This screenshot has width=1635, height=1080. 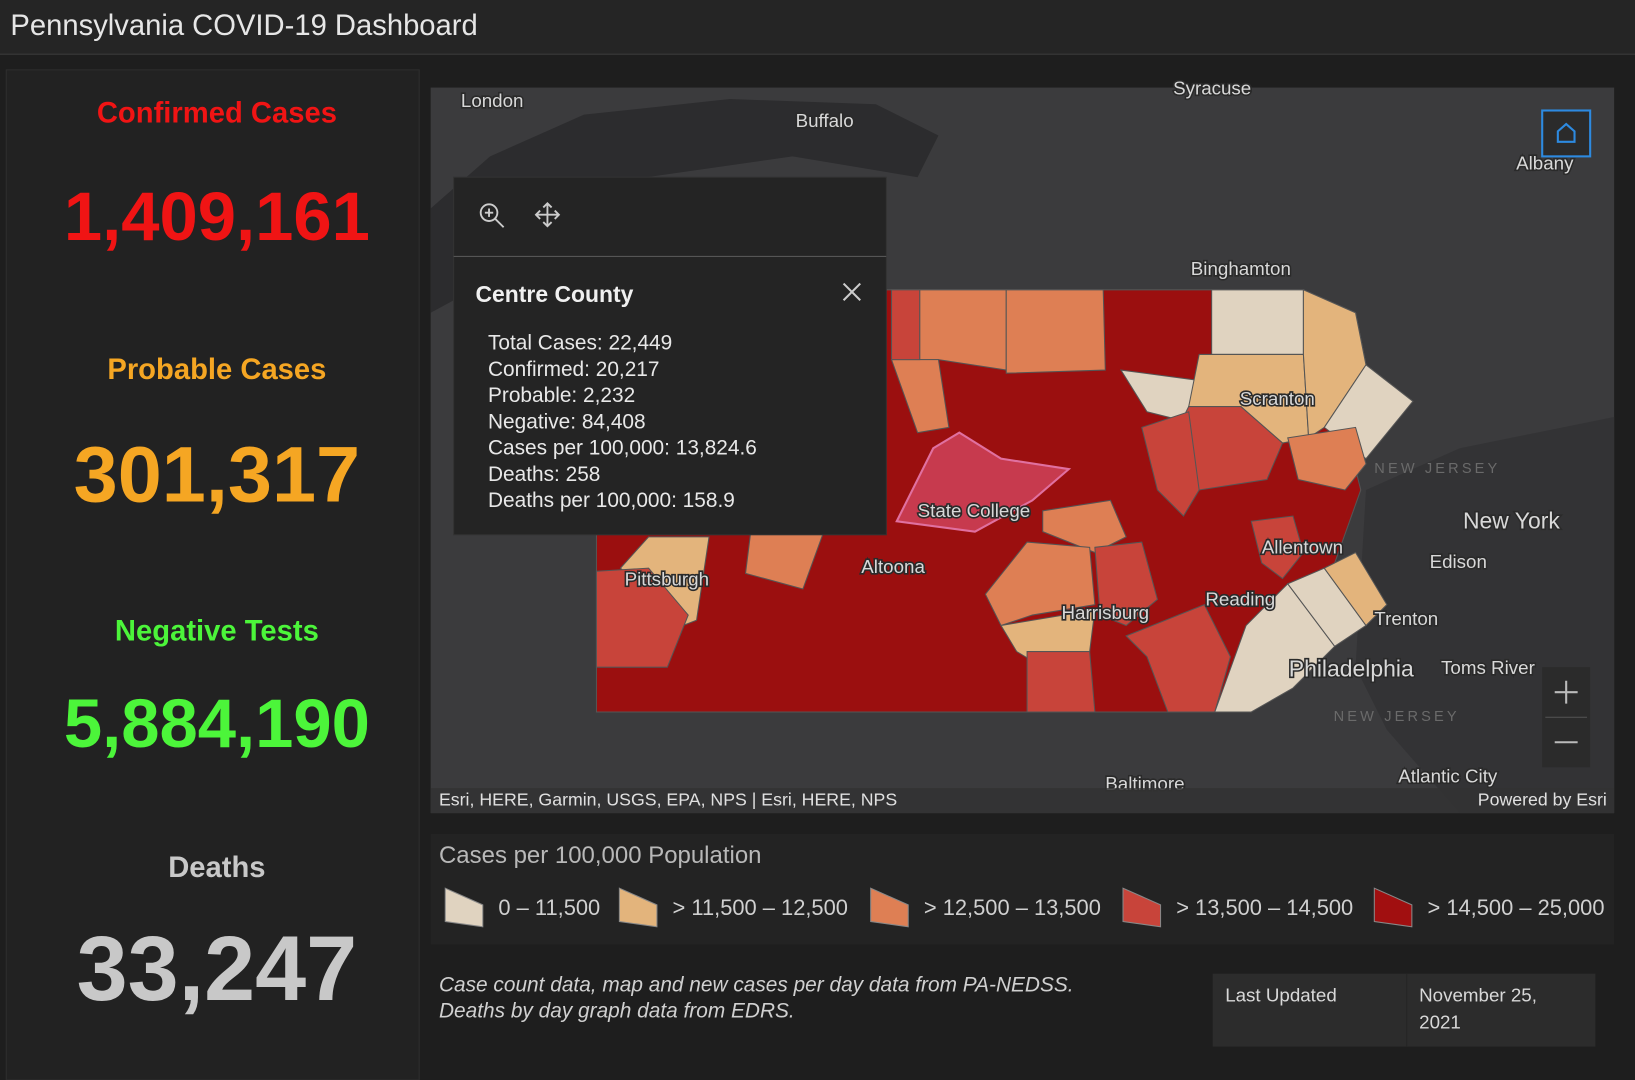 I want to click on last-updated-label: Last Updated, so click(x=1281, y=995).